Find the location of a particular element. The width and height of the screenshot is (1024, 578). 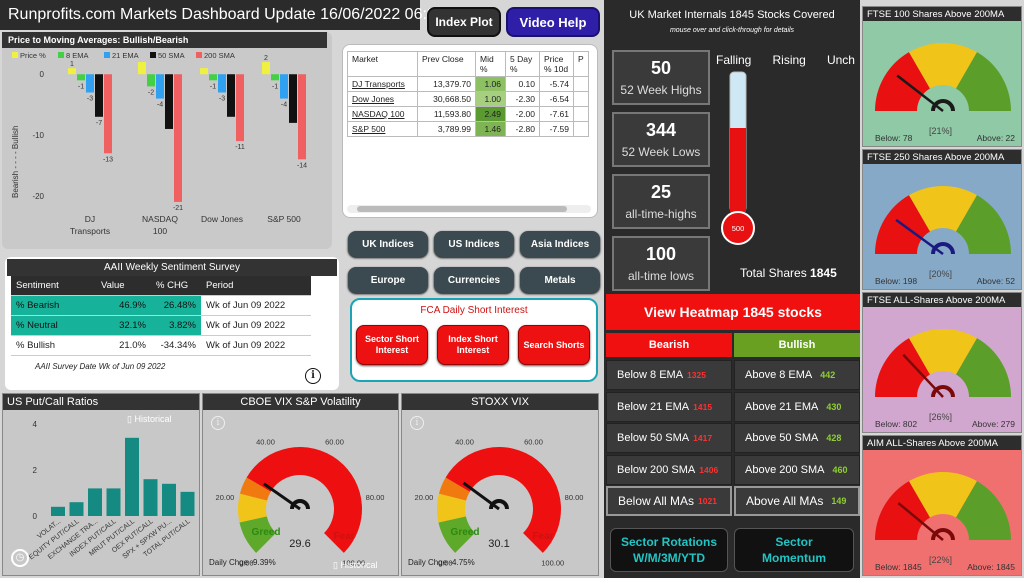

stat-value: 344 is located at coordinates (661, 130).